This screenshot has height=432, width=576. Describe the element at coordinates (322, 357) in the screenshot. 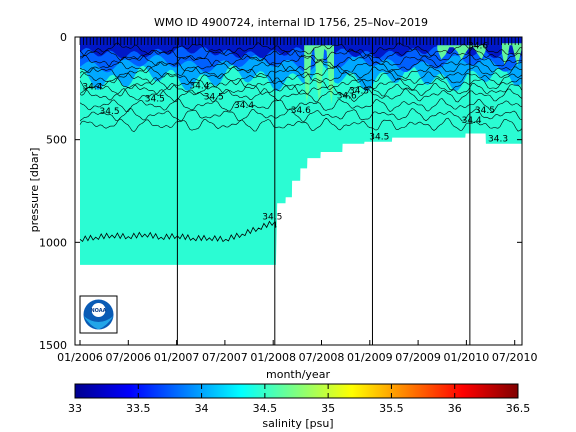

I see `x-tick-label: 07/2008` at that location.